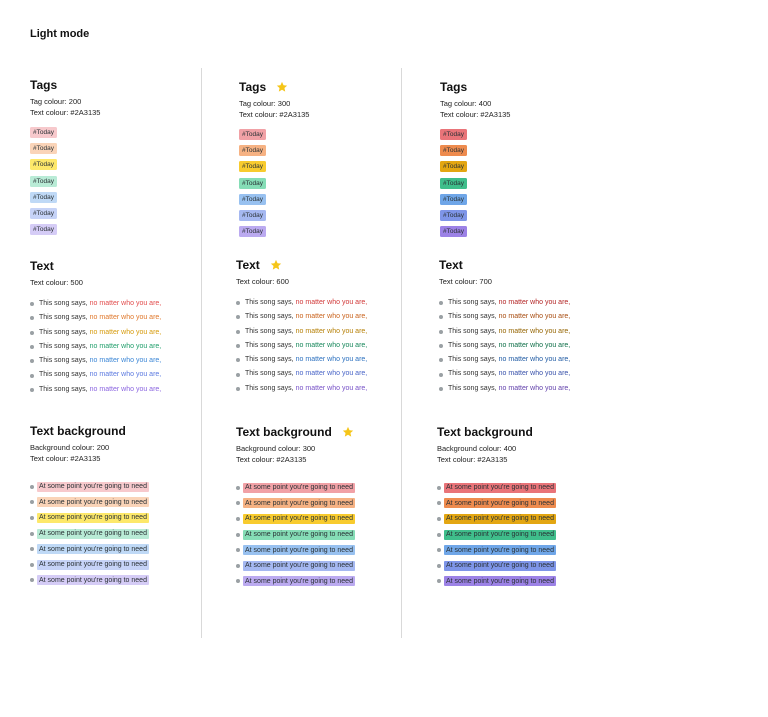 Image resolution: width=768 pixels, height=717 pixels. What do you see at coordinates (485, 432) in the screenshot?
I see `text-background-heading: Text background` at bounding box center [485, 432].